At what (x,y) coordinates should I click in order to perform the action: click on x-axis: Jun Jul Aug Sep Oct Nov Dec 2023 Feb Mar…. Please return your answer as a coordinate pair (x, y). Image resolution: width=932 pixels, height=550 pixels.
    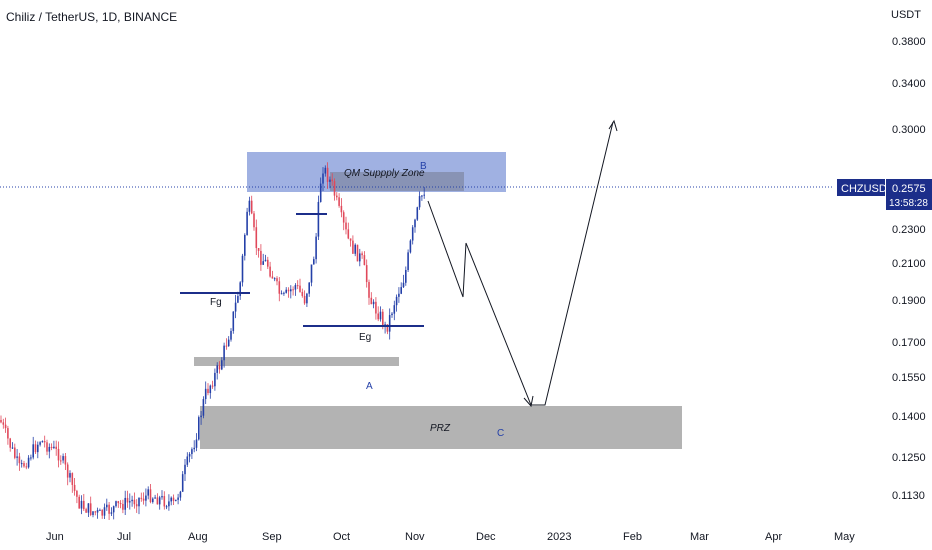
    Looking at the image, I should click on (450, 537).